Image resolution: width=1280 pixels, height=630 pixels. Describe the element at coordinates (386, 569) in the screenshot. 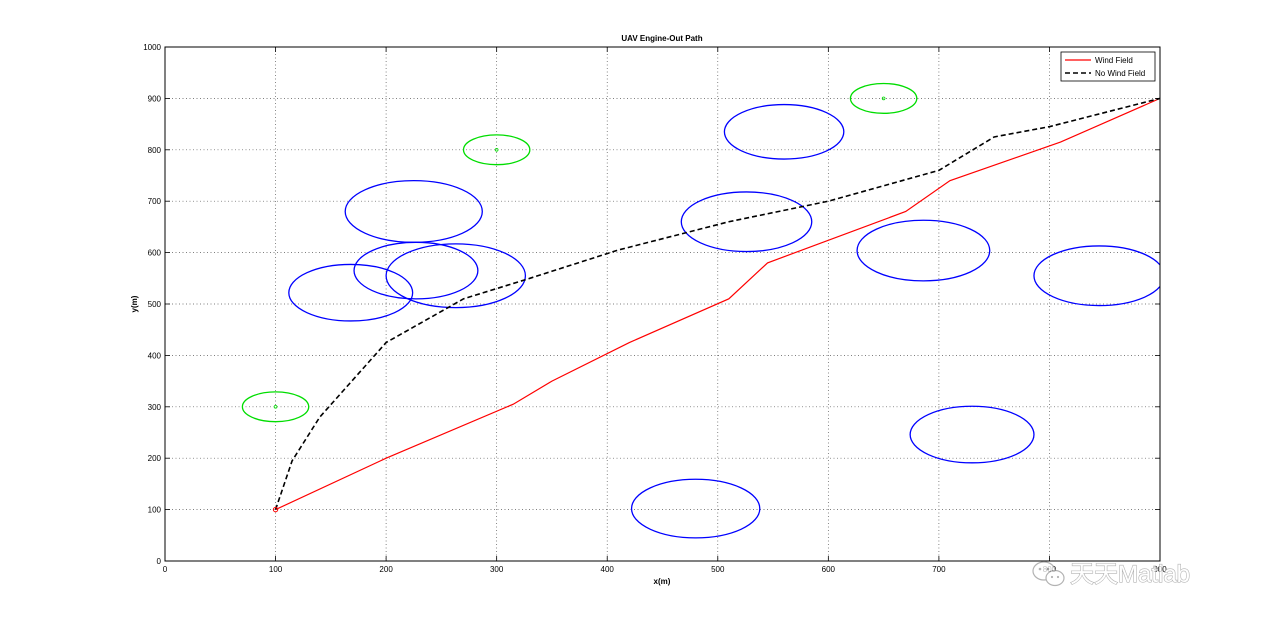

I see `x-tick-label: 200` at that location.